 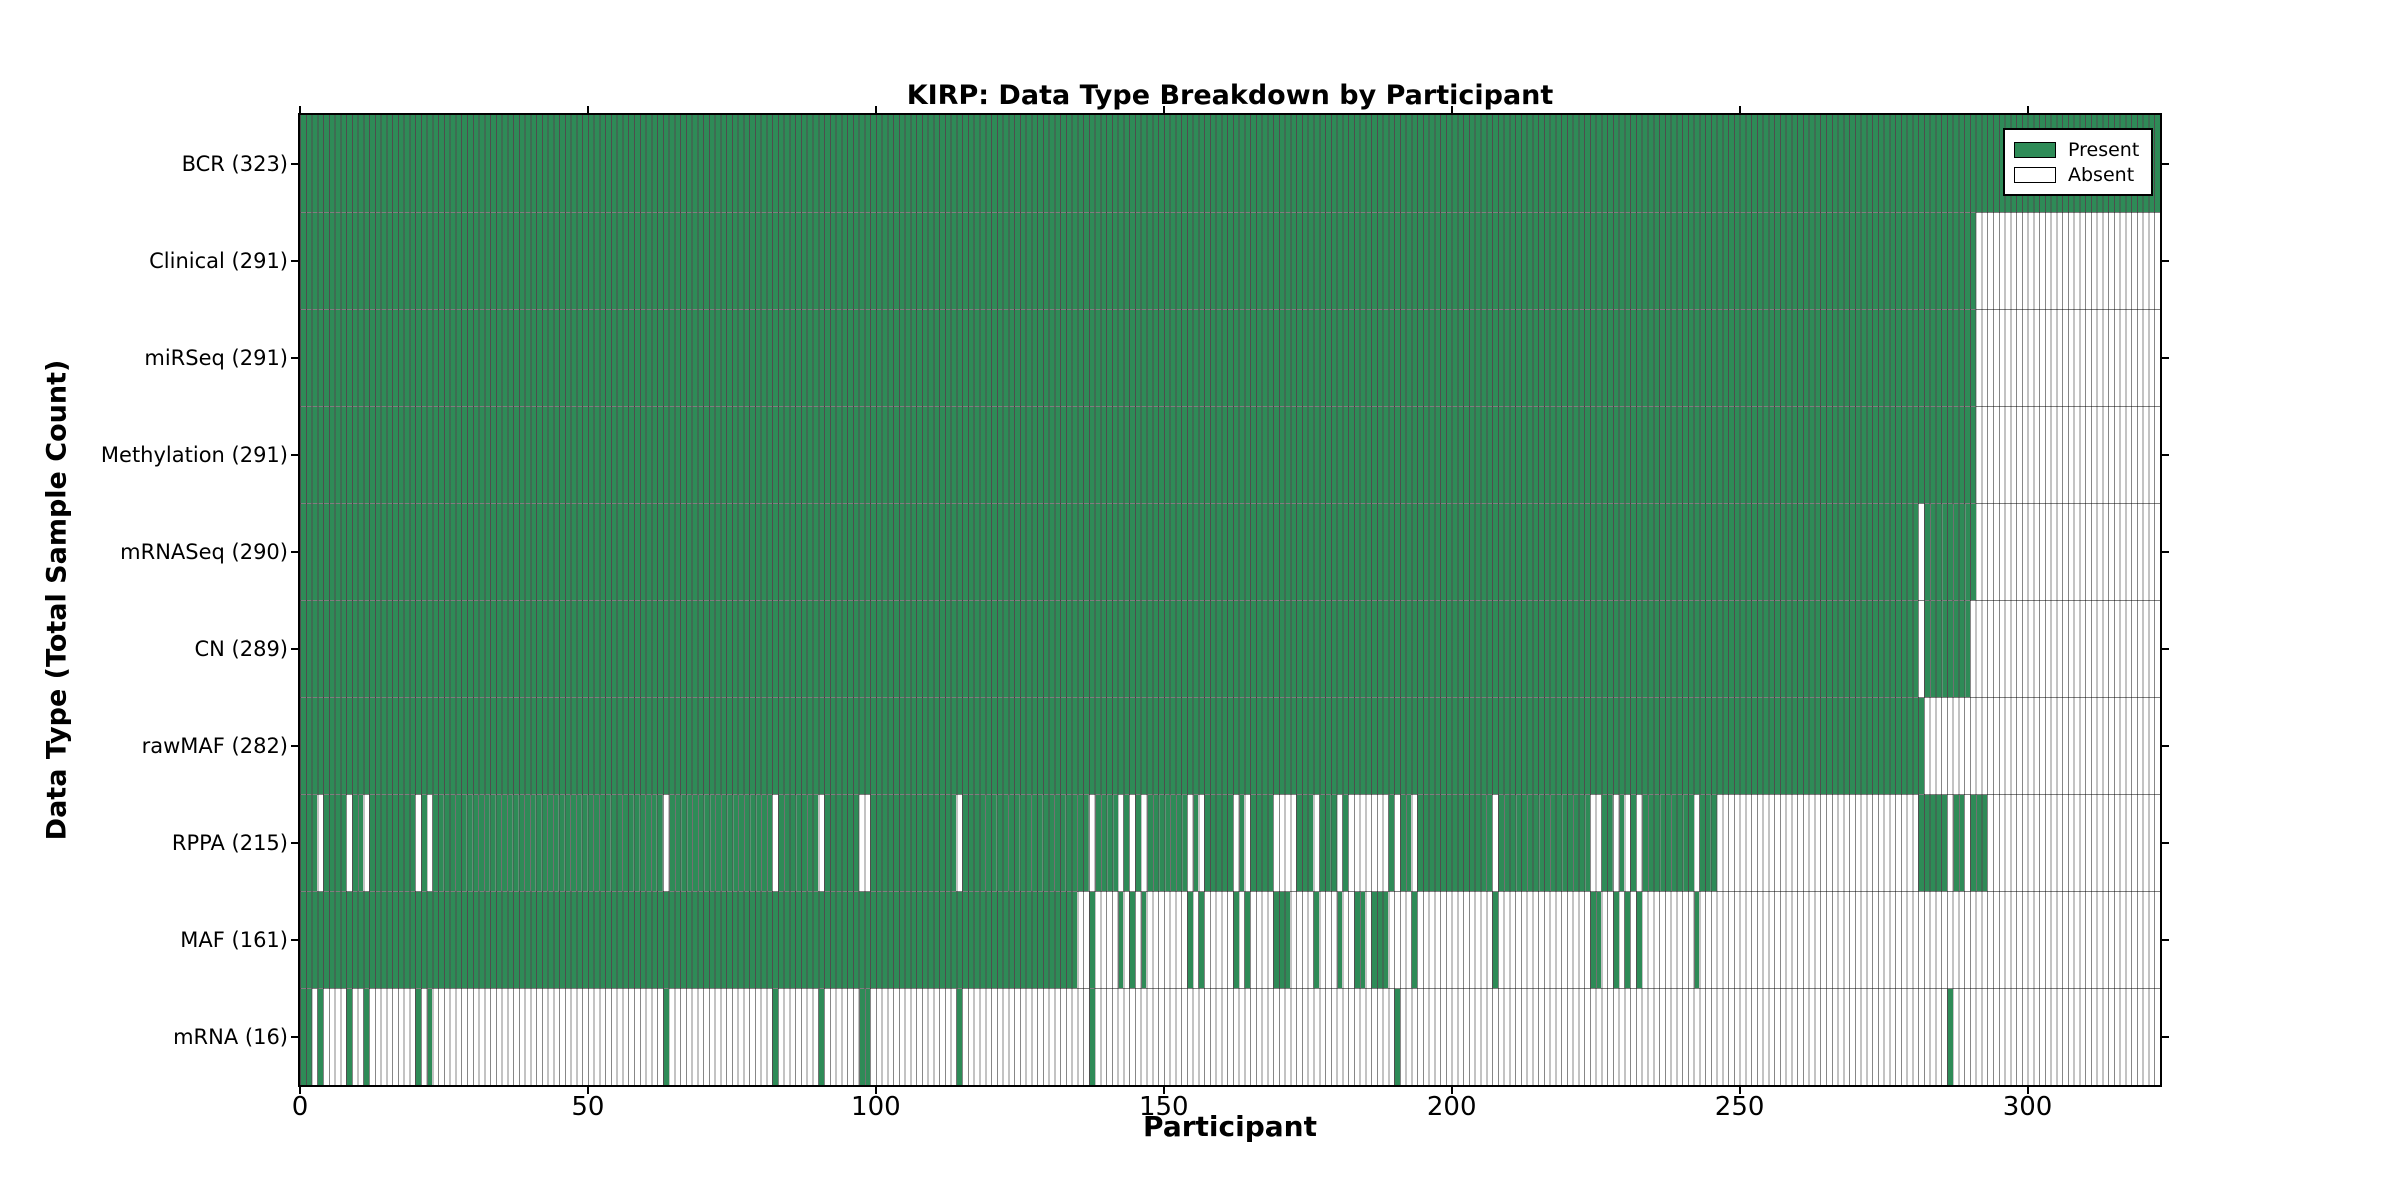 What do you see at coordinates (300, 1107) in the screenshot?
I see `x-tick-label: 0` at bounding box center [300, 1107].